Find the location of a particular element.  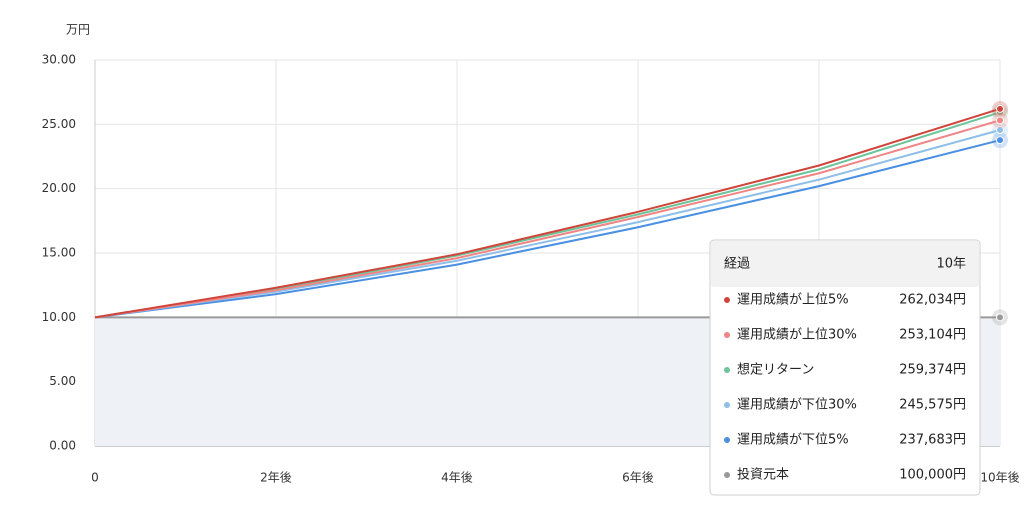

x-tick-label: 0 is located at coordinates (95, 478).